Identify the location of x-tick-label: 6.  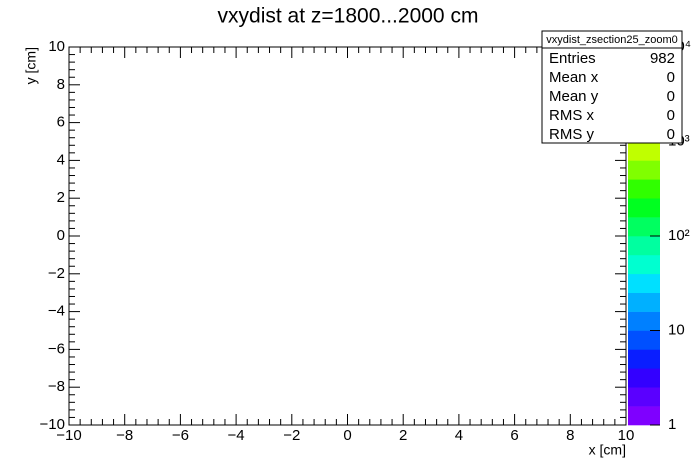
(514, 435).